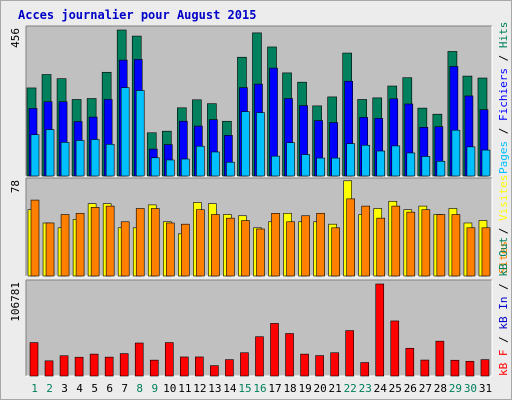  Describe the element at coordinates (440, 388) in the screenshot. I see `x-tick-label: 28` at that location.